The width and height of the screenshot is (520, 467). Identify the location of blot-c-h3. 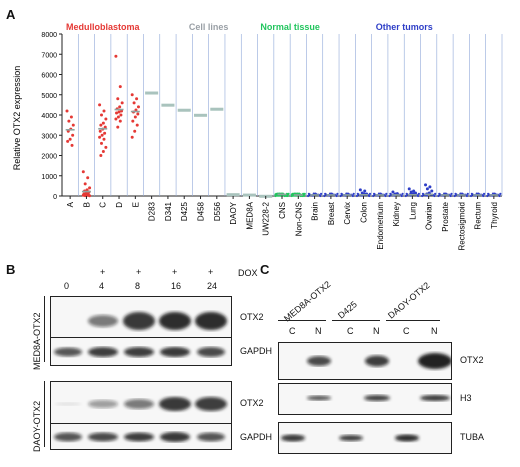
(365, 399).